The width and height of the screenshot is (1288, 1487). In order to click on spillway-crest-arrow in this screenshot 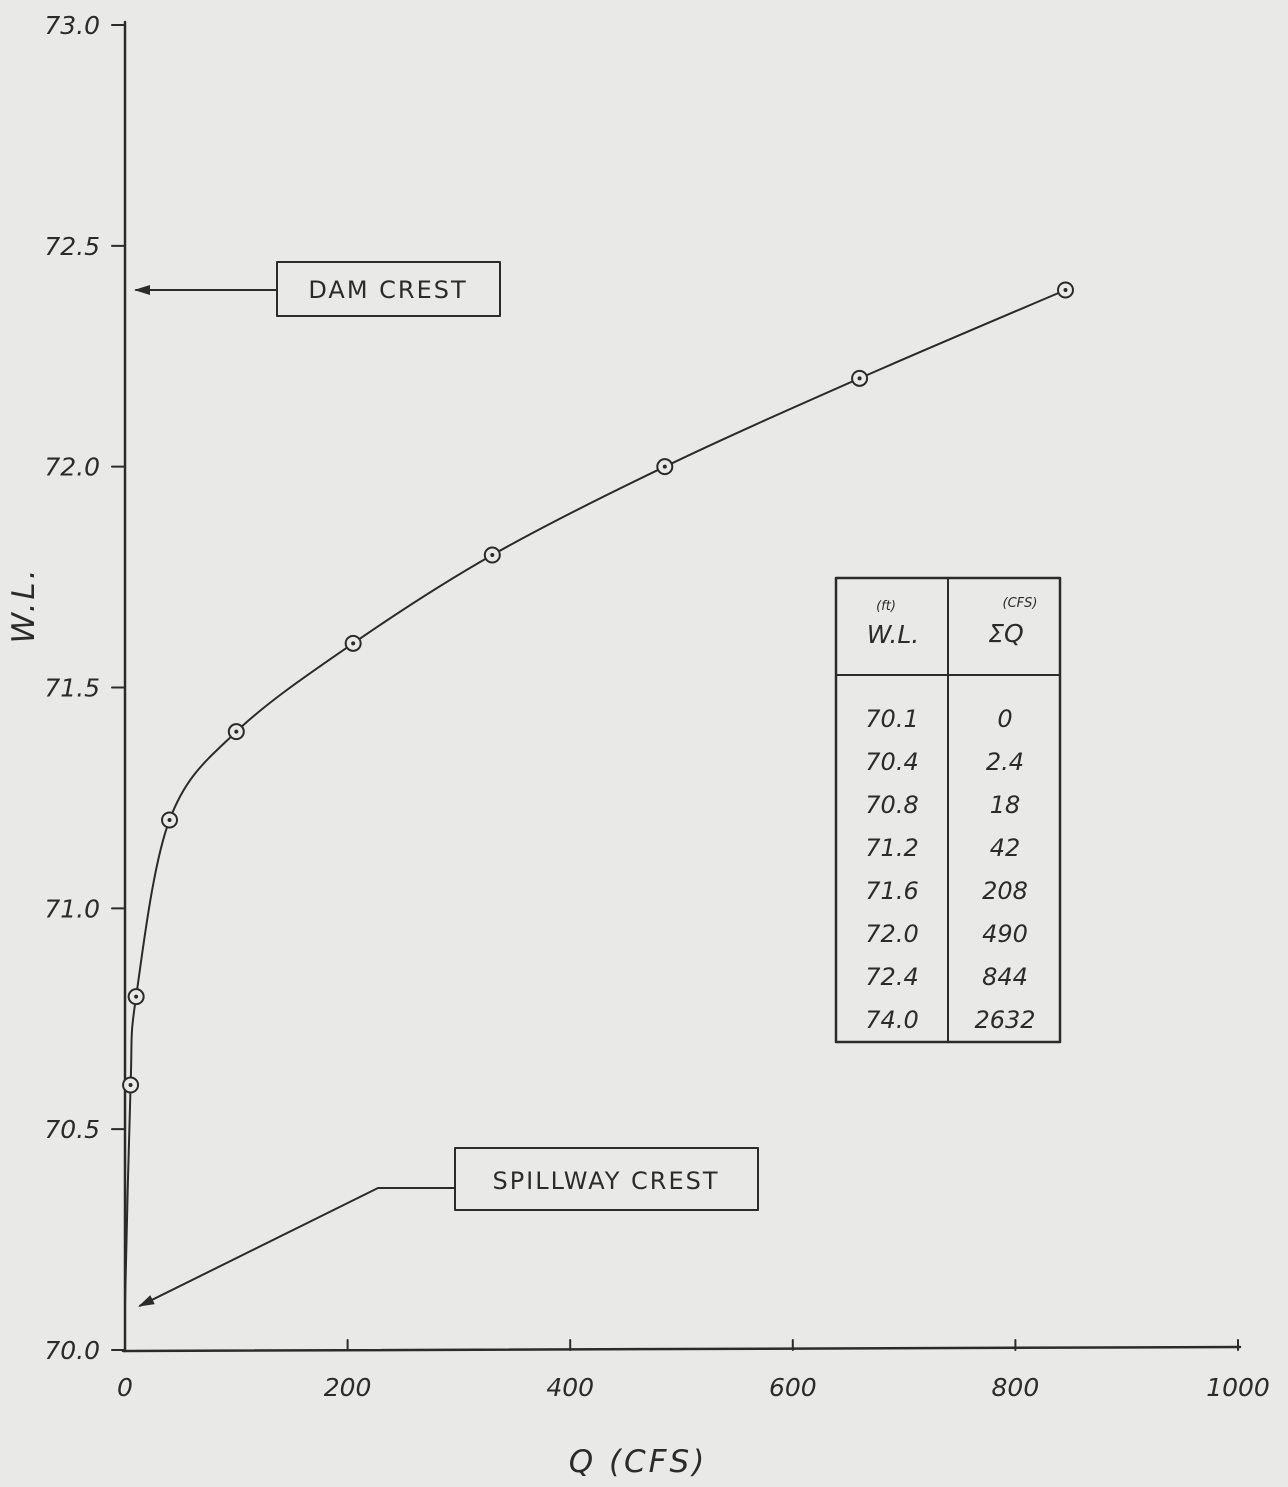, I will do `click(297, 1247)`.